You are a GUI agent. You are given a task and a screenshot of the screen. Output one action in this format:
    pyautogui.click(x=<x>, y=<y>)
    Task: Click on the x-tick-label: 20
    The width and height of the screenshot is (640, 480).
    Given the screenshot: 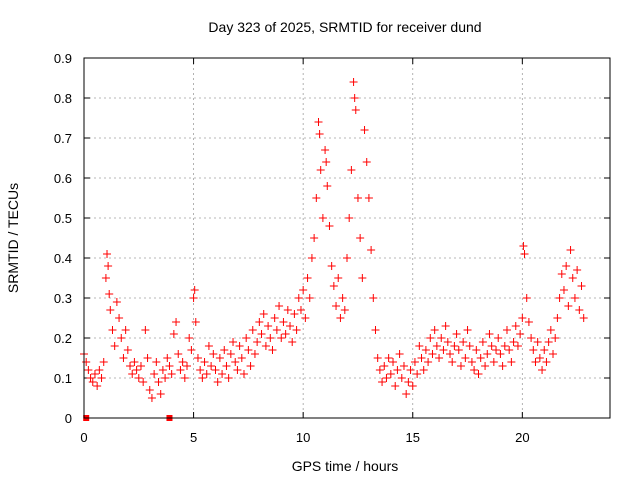 What is the action you would take?
    pyautogui.click(x=522, y=437)
    